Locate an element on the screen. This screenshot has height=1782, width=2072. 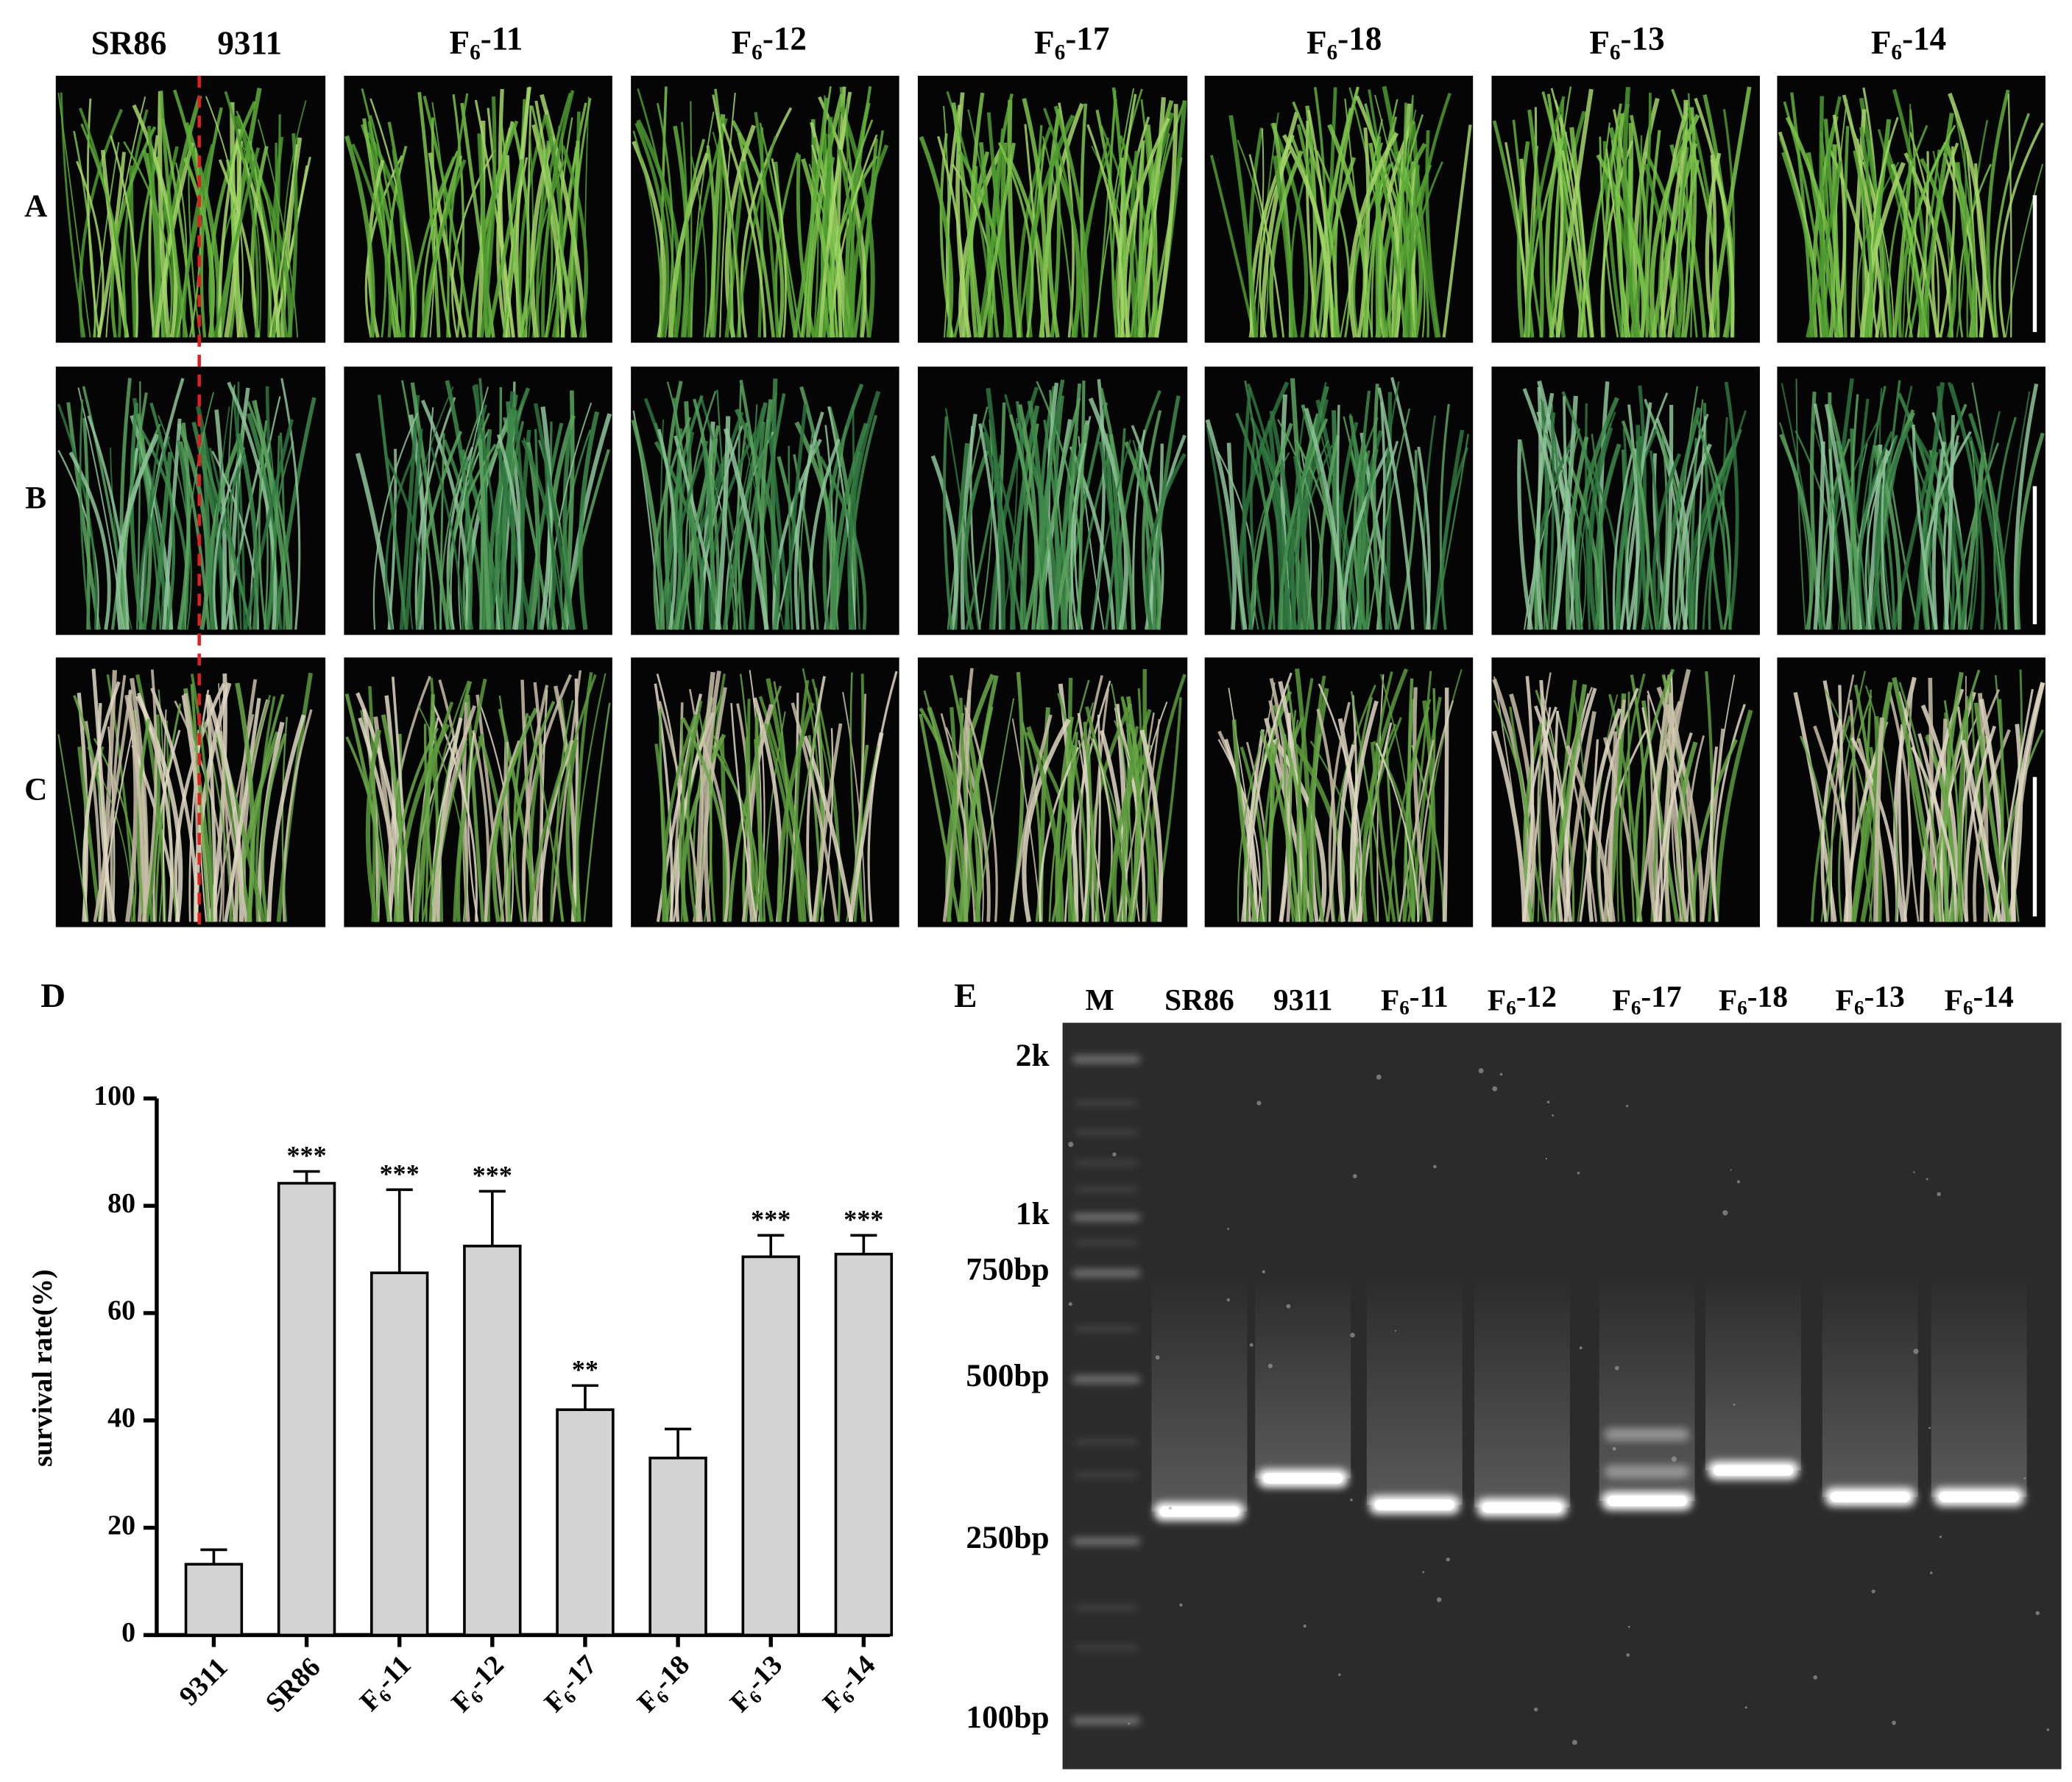
y-tick-label: 40 is located at coordinates (121, 1417).